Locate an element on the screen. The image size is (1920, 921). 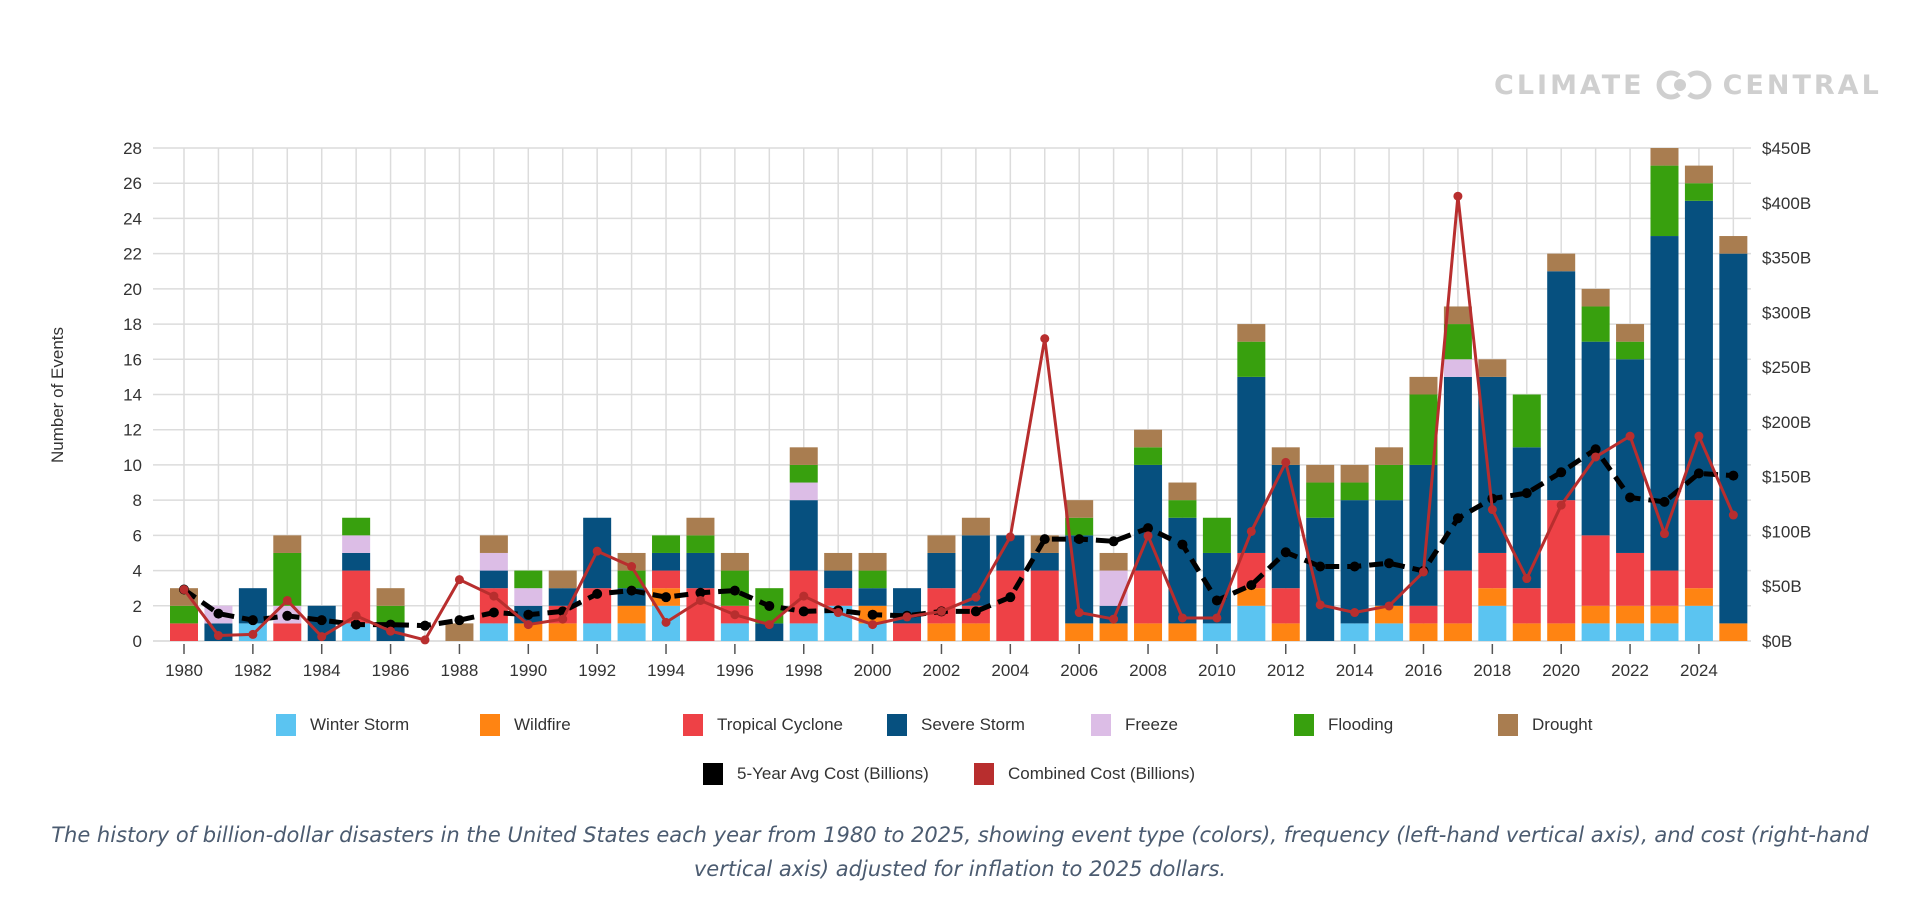
legend-label: Tropical Cyclone is located at coordinates (780, 724).